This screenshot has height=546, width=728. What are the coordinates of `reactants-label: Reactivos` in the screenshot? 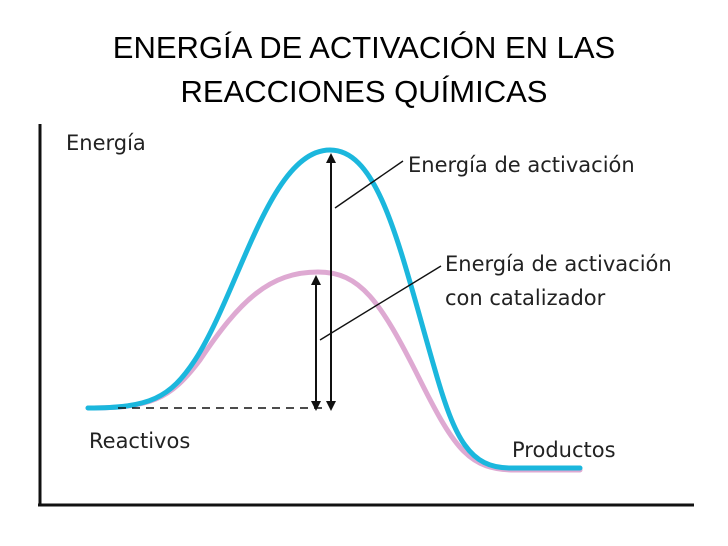 It's located at (139, 441).